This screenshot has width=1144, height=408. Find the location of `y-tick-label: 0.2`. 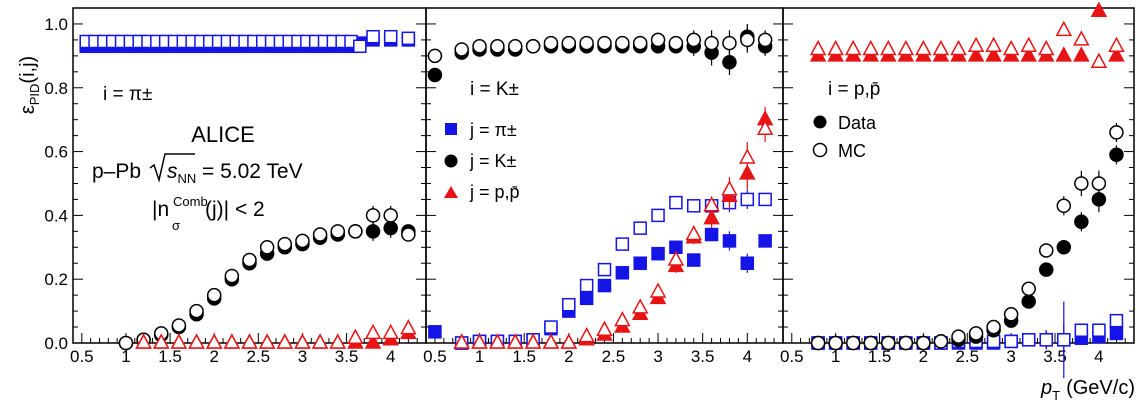

y-tick-label: 0.2 is located at coordinates (56, 279).